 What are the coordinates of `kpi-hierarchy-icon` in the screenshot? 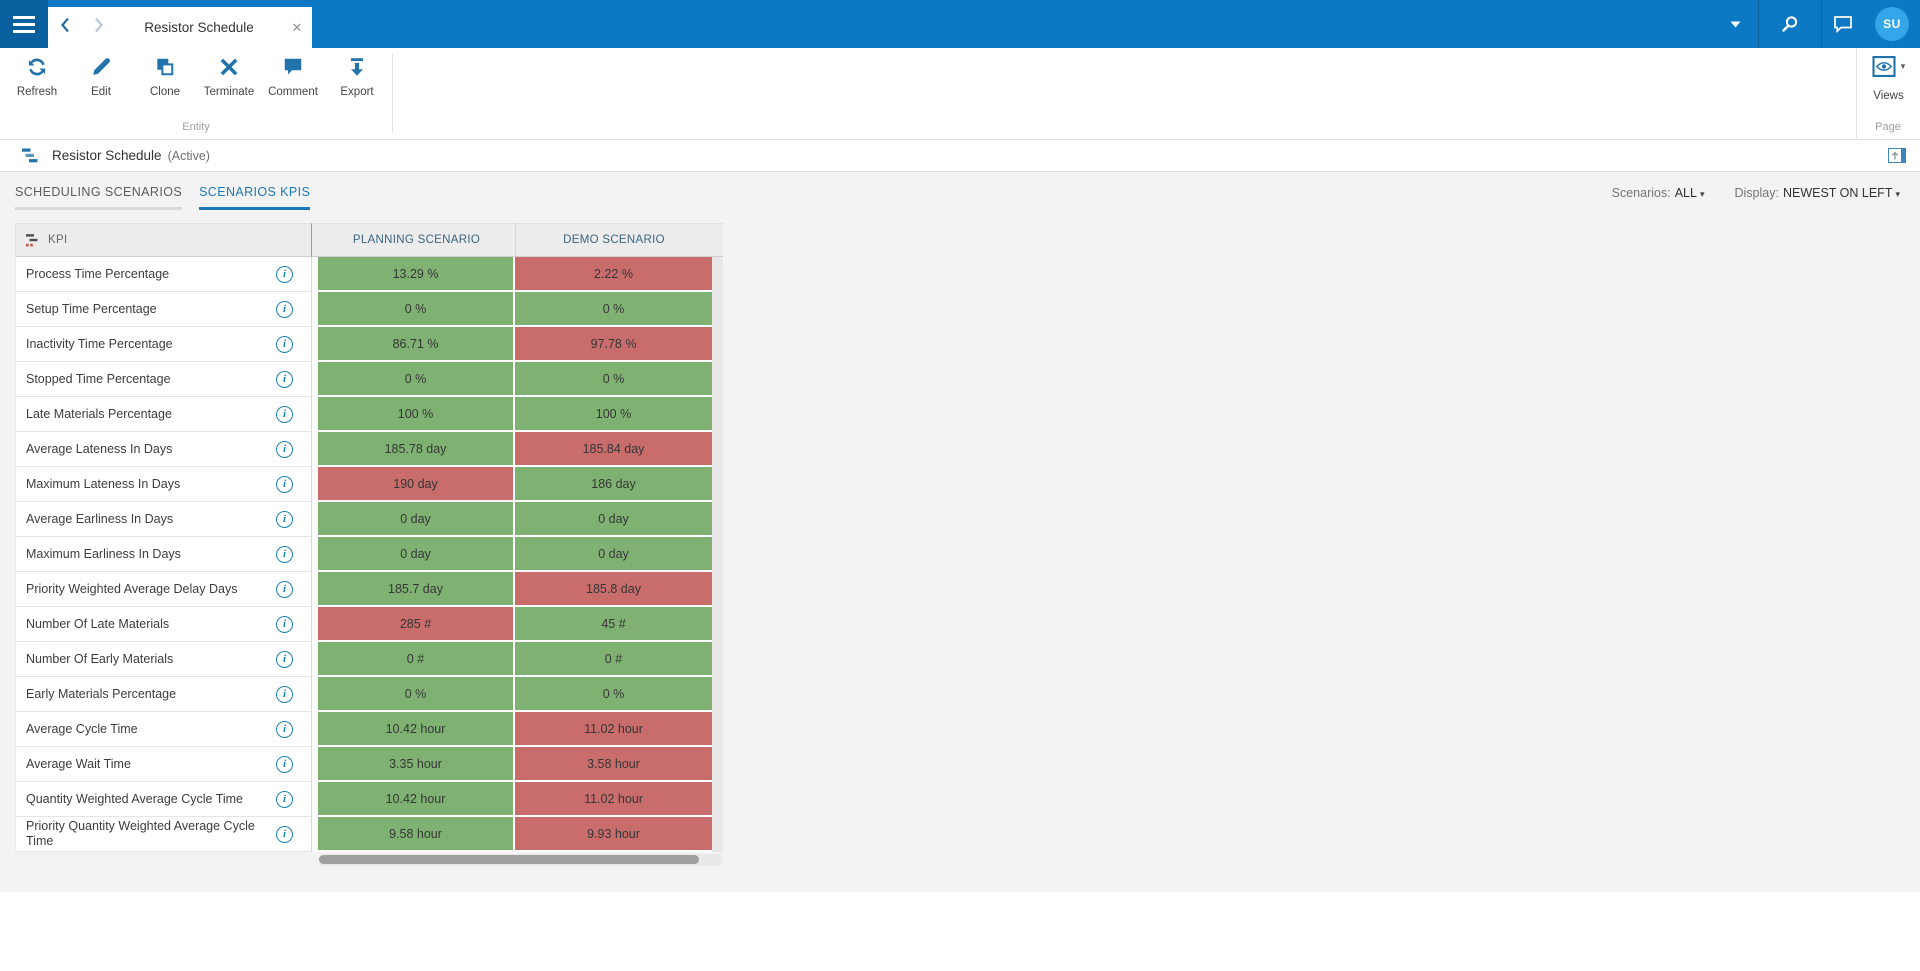 It's located at (32, 239).